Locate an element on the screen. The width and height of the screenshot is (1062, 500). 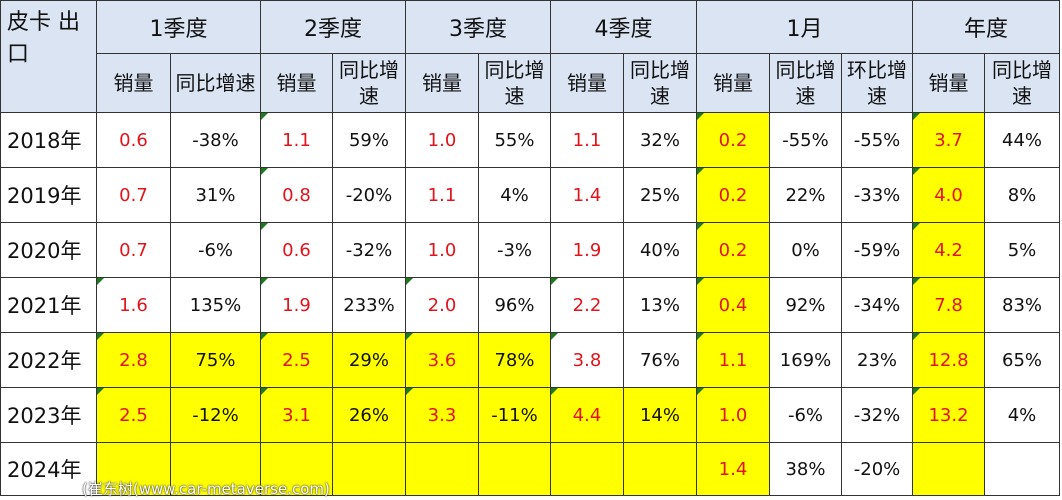
year-cell: 2023年 is located at coordinates (48, 415).